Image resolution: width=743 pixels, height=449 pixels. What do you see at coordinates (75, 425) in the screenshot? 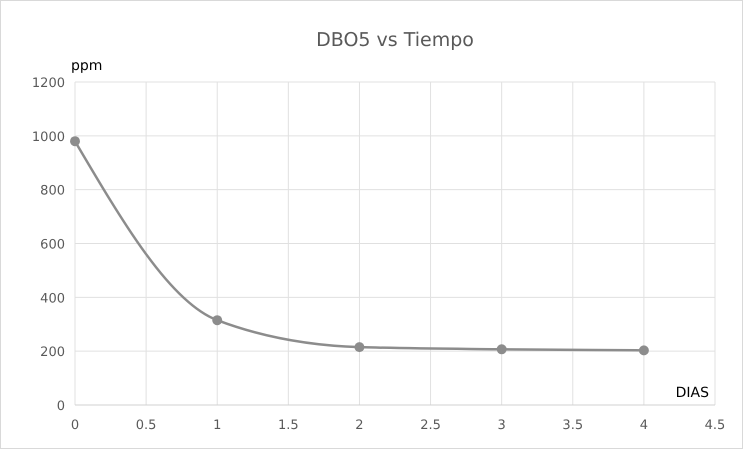
I see `x-tick-label: 0` at bounding box center [75, 425].